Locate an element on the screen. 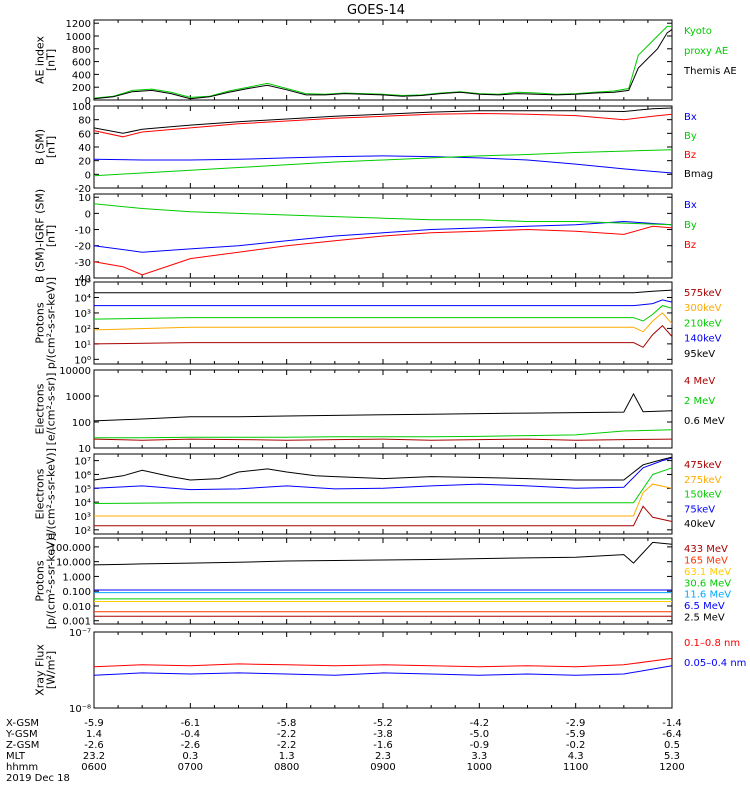  legend-entry: 165 MeV is located at coordinates (706, 560).